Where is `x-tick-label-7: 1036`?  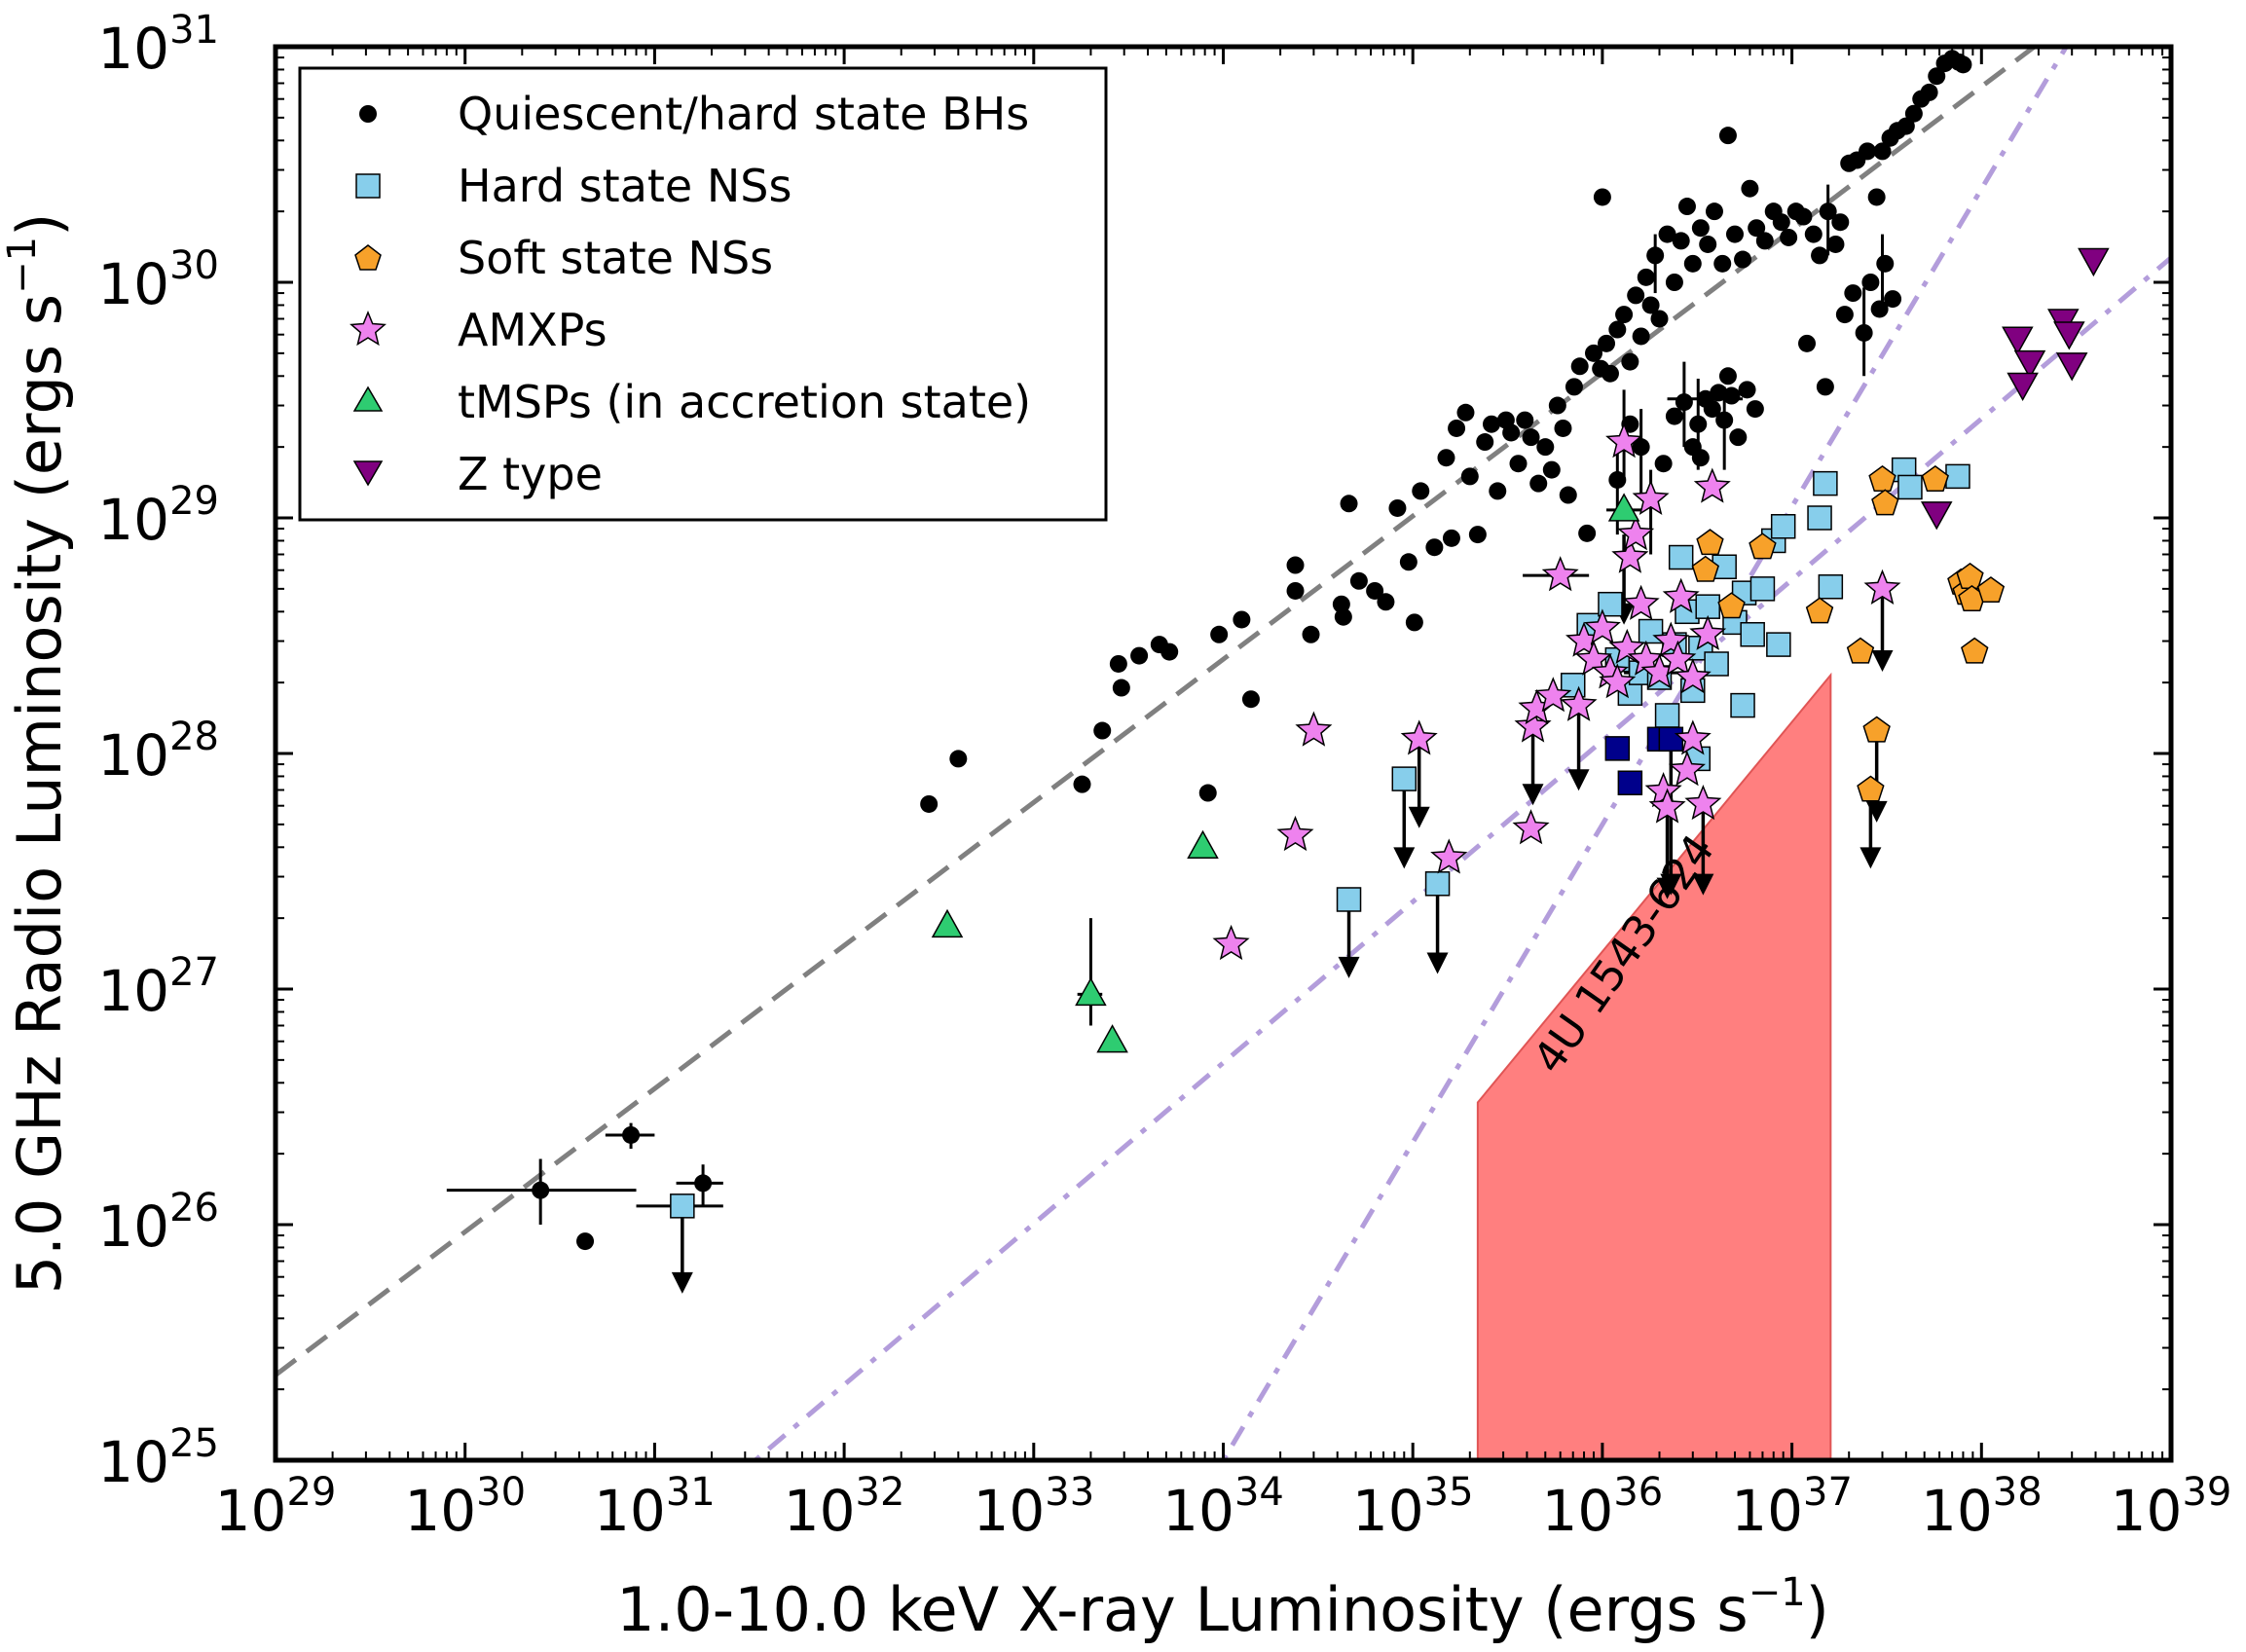 x-tick-label-7: 1036 is located at coordinates (1603, 1507).